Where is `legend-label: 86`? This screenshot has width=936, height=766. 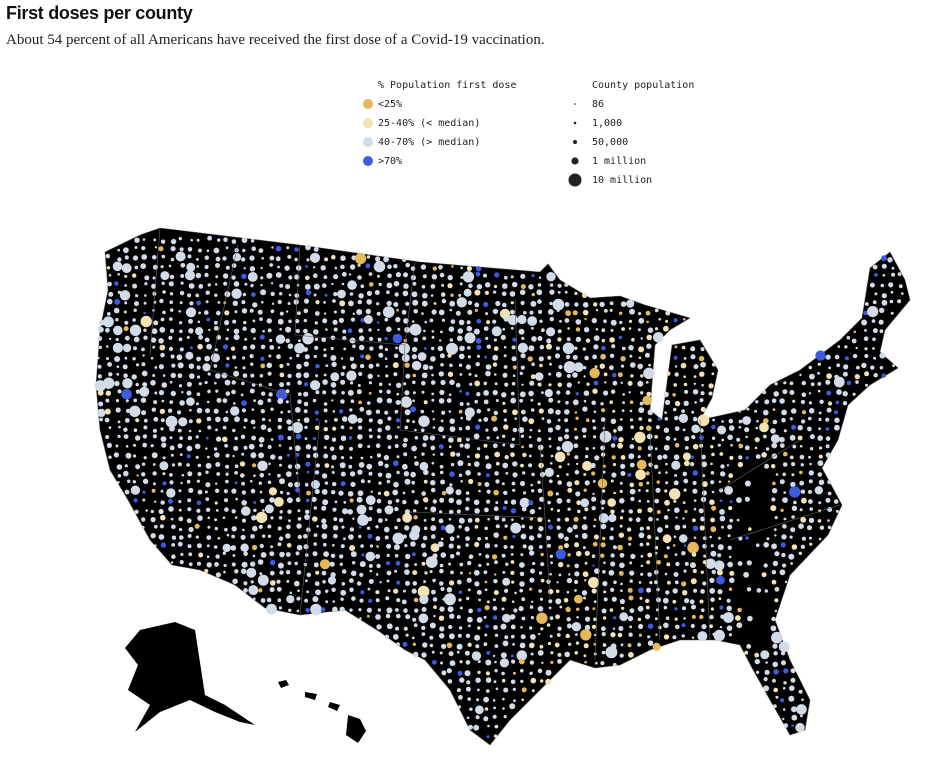
legend-label: 86 is located at coordinates (598, 104).